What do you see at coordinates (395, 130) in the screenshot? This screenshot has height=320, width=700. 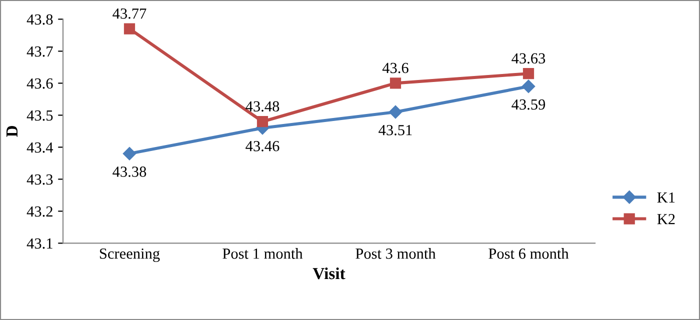 I see `data-label: 43.51` at bounding box center [395, 130].